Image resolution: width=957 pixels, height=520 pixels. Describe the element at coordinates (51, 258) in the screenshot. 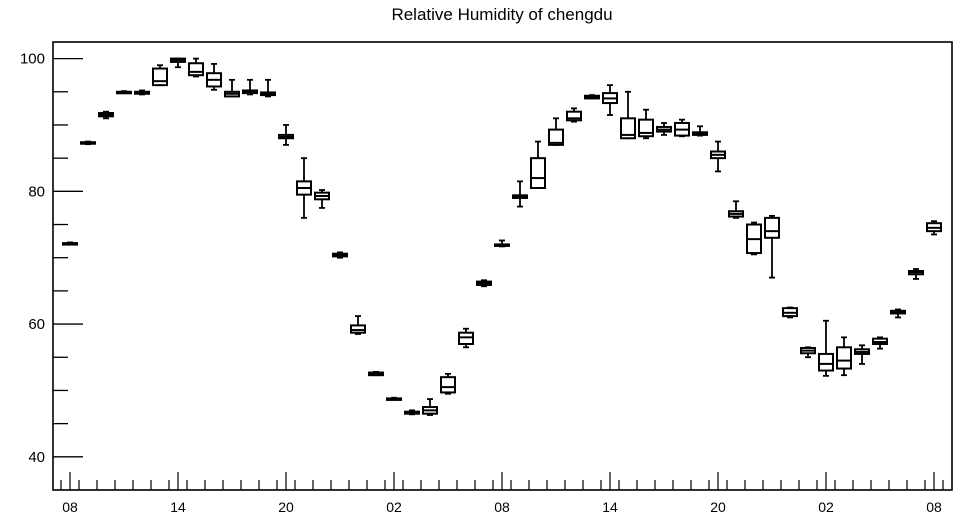

I see `y-axis: 40 60 80 100` at that location.